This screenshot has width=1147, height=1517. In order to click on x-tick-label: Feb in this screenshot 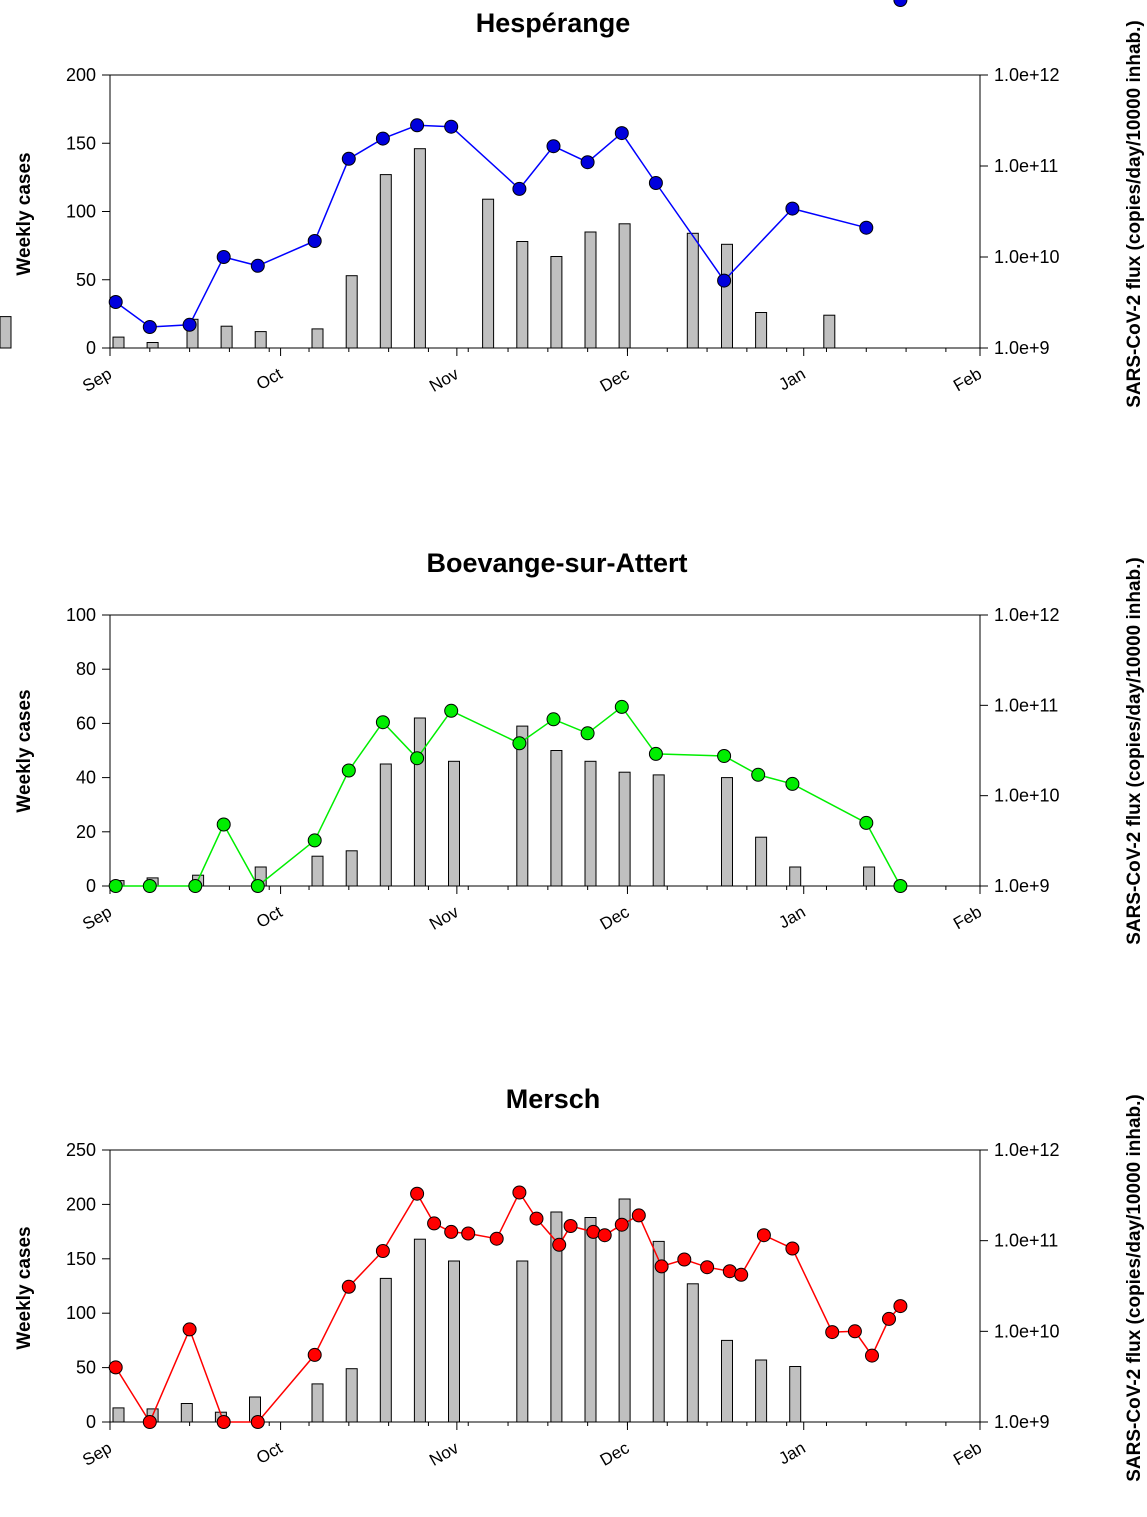, I will do `click(967, 379)`.